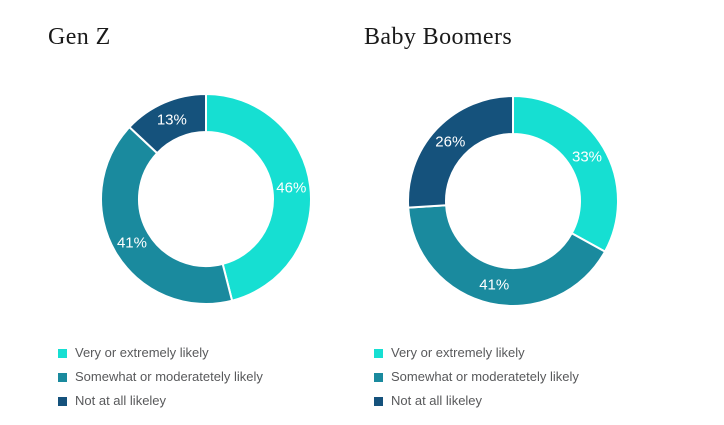 Image resolution: width=724 pixels, height=425 pixels. I want to click on segment-value-label: 46%, so click(291, 188).